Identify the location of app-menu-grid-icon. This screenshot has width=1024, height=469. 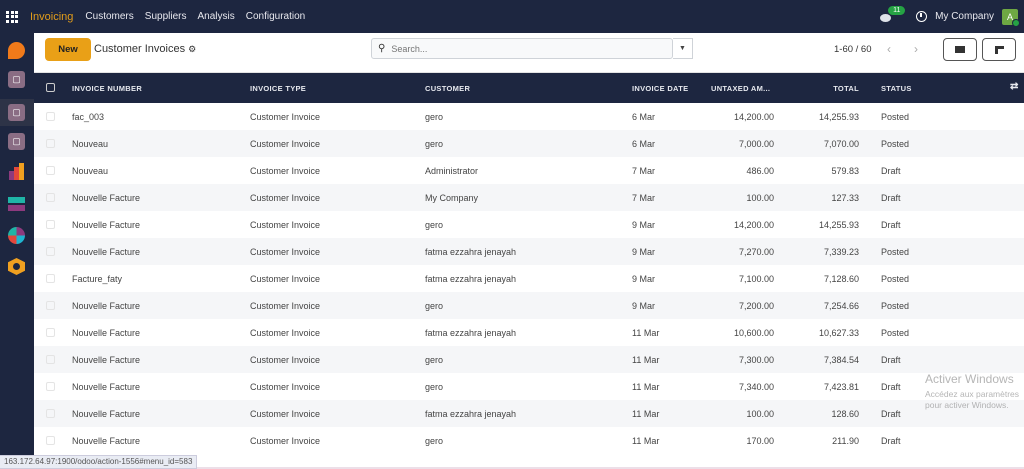
(12, 16).